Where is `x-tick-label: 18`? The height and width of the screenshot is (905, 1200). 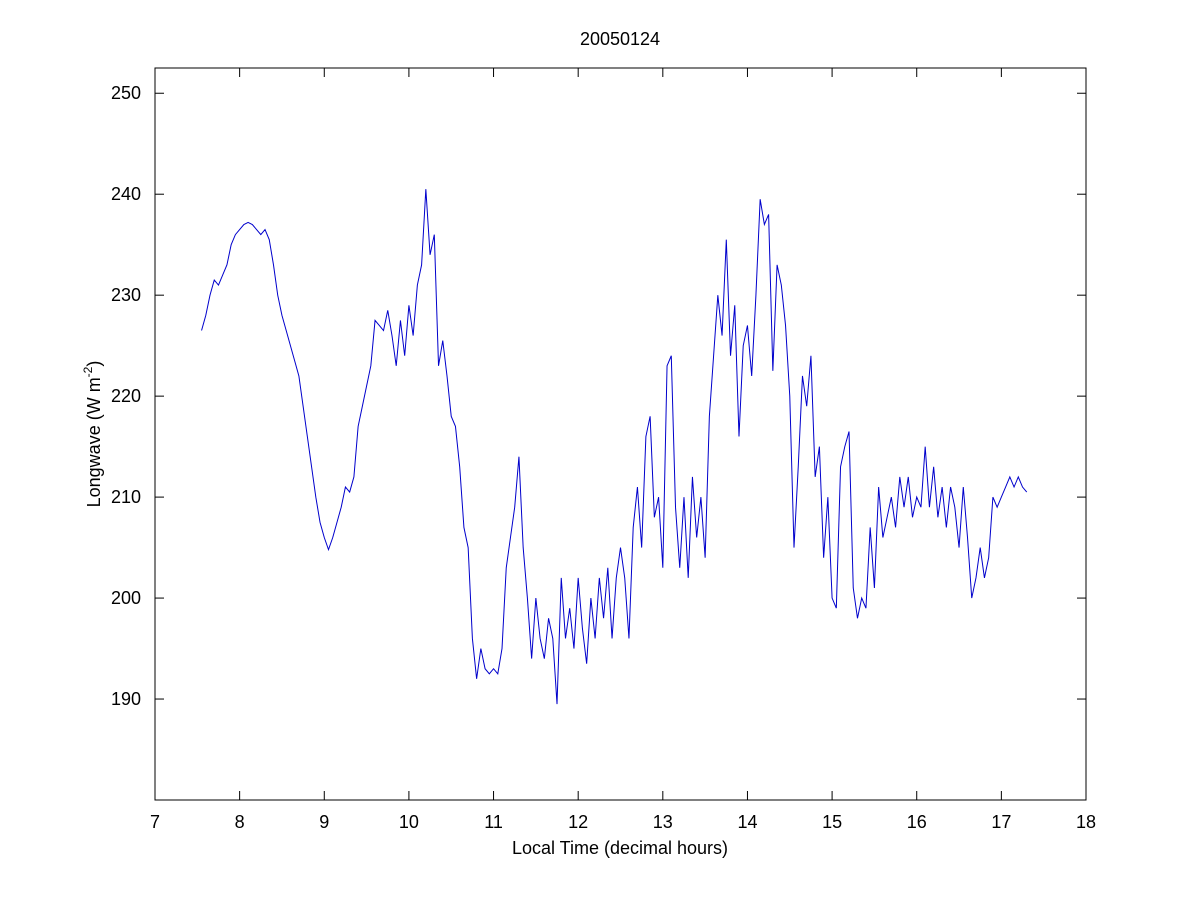
x-tick-label: 18 is located at coordinates (1086, 822).